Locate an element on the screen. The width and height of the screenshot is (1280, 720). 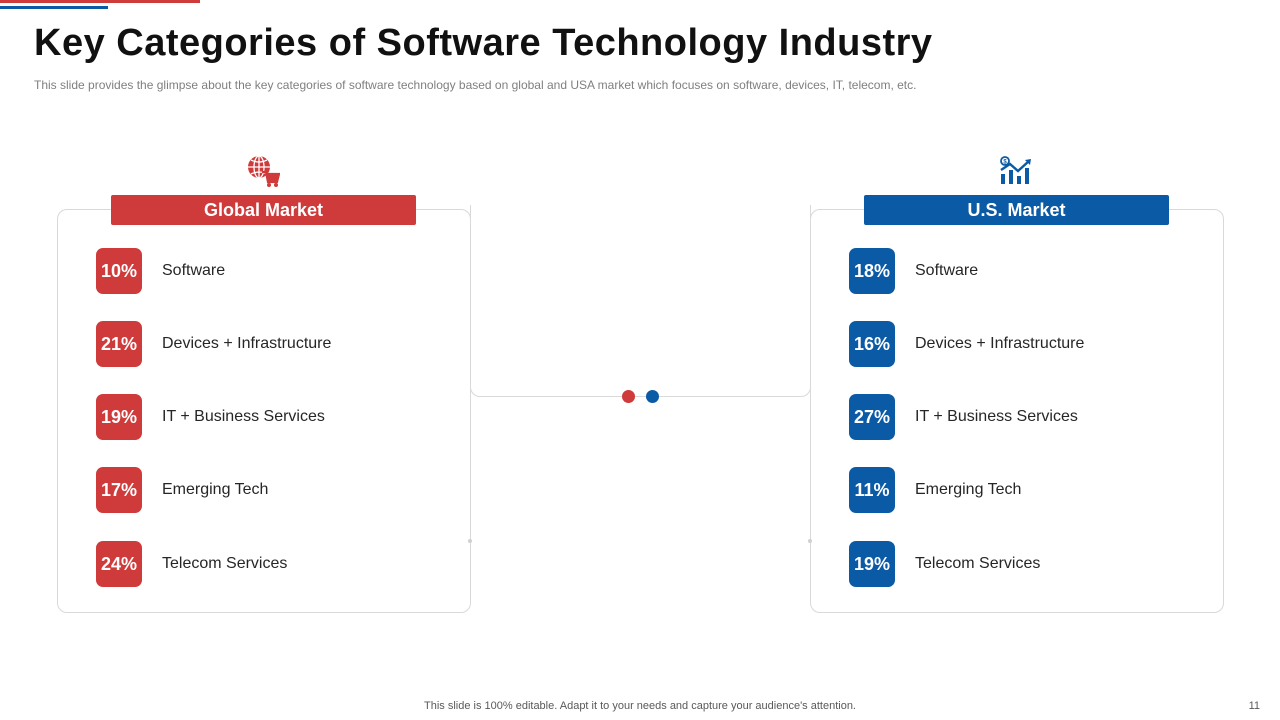
us-item-devices: 16% Devices + Infrastructure is located at coordinates (966, 344).